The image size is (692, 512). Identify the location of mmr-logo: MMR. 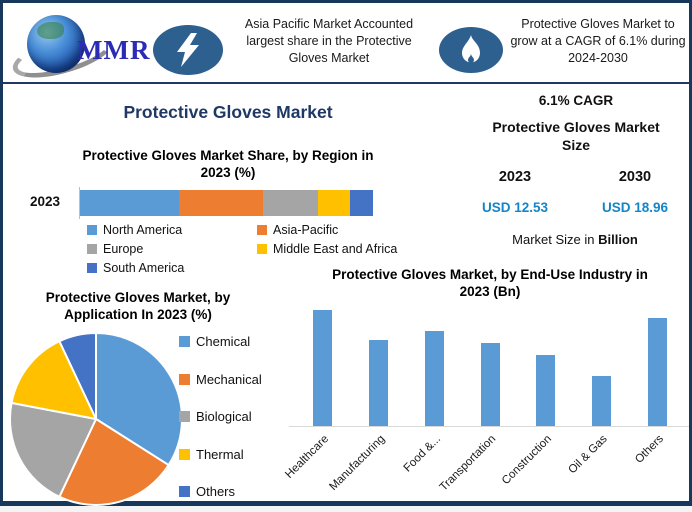
(79, 47).